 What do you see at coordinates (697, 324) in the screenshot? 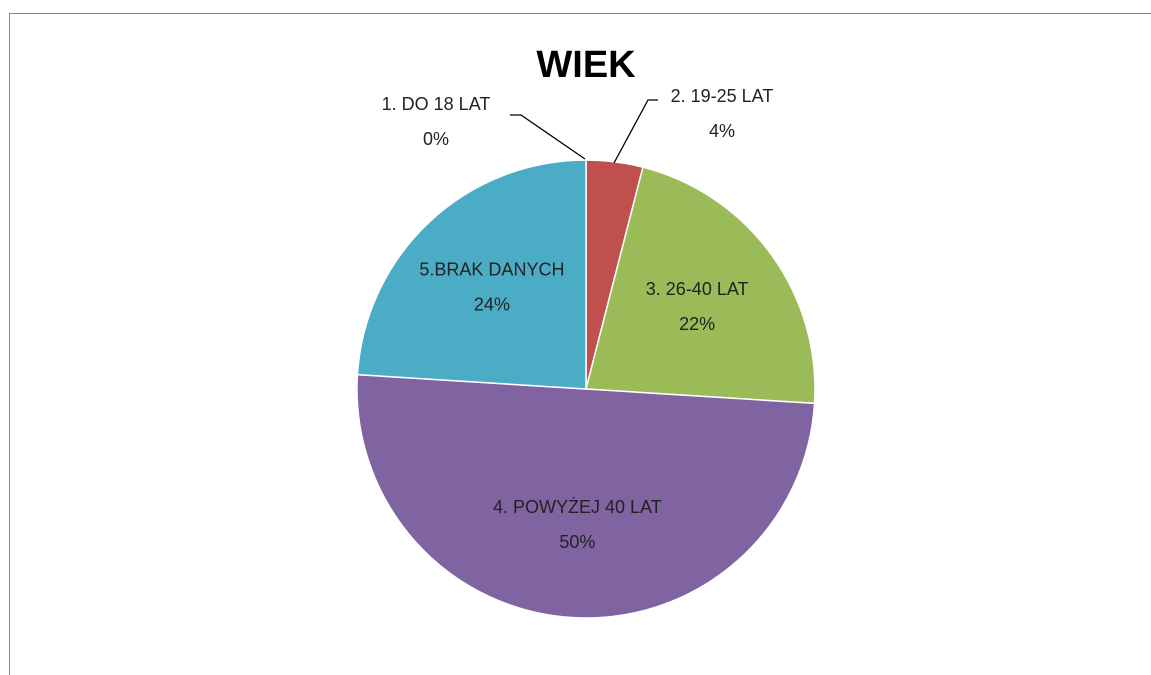
I see `slice-value-label: 22%` at bounding box center [697, 324].